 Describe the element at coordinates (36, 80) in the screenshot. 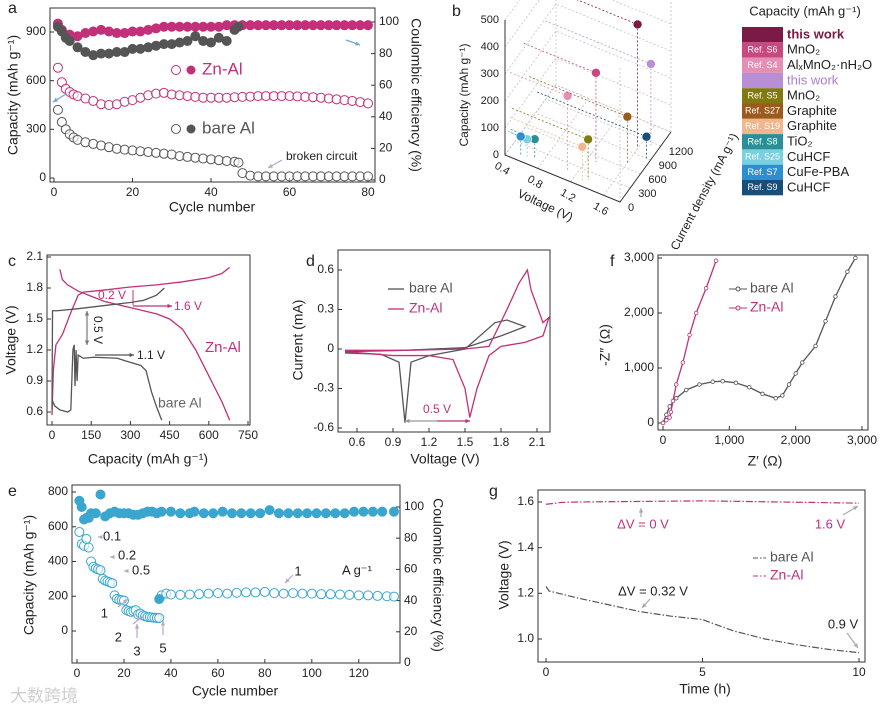

I see `y-tick-label: 600` at that location.